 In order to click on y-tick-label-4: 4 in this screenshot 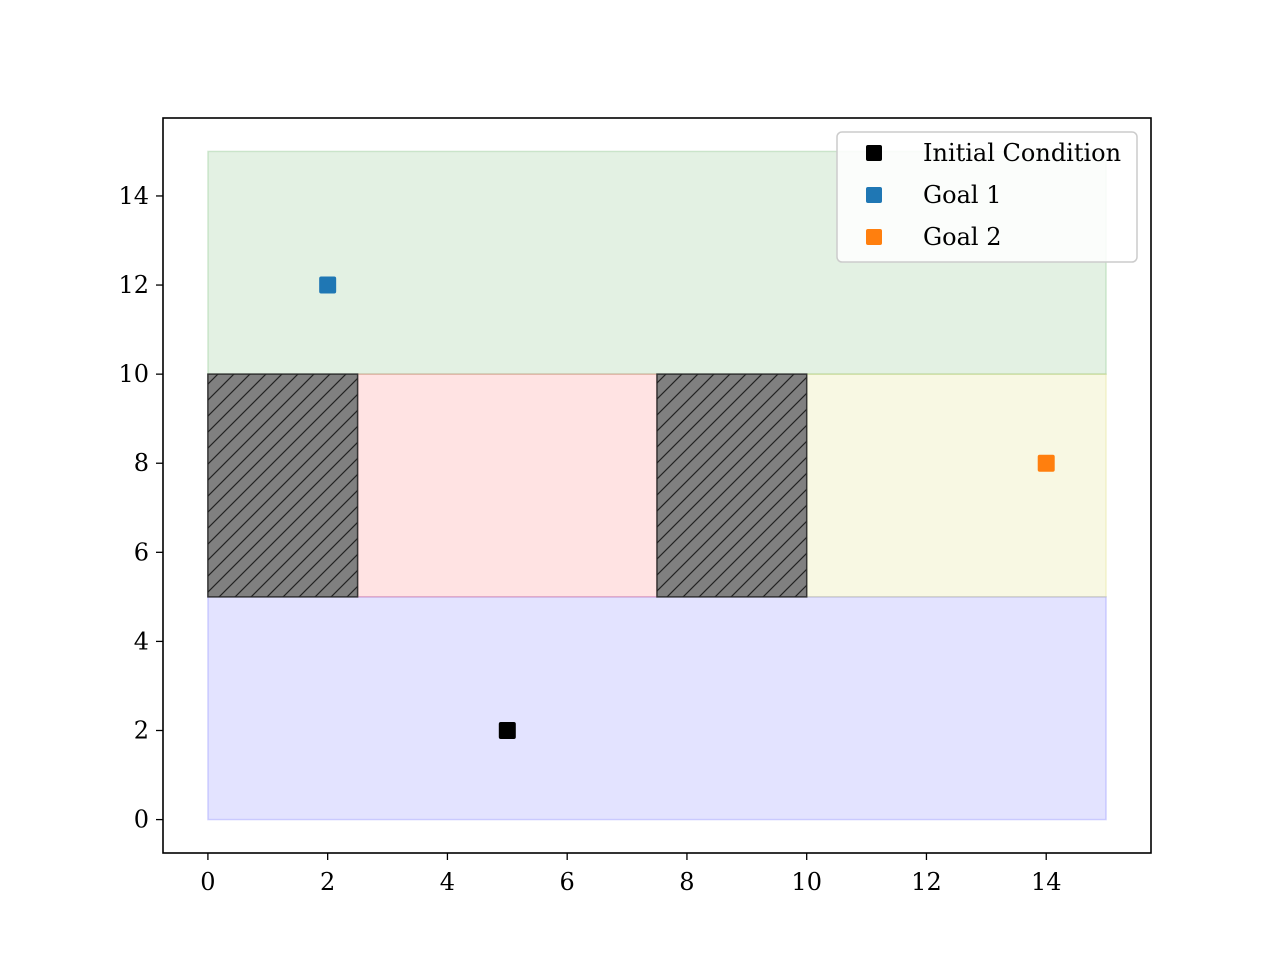, I will do `click(141, 641)`.